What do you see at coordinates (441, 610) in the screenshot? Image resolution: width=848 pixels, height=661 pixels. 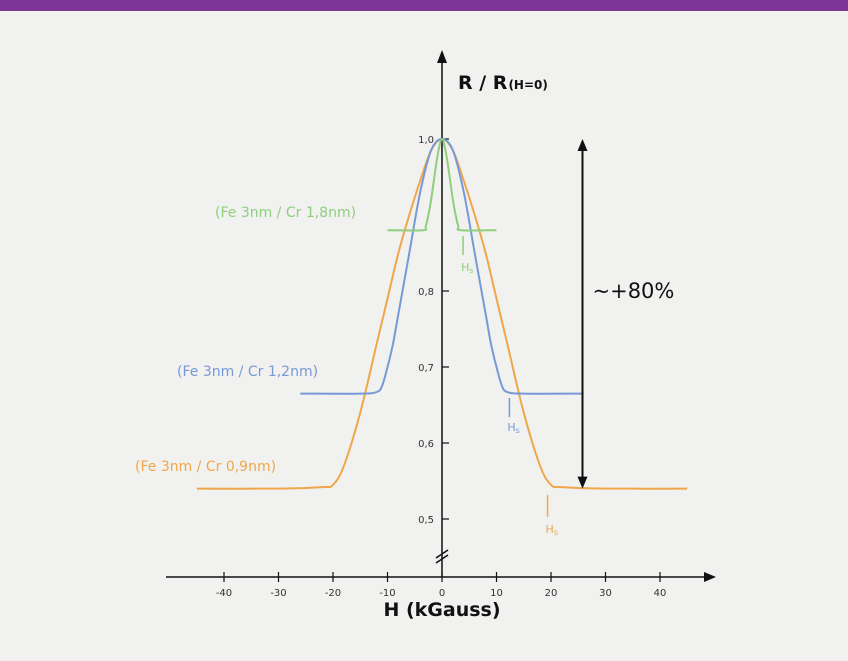 I see `x-axis-title: H (kGauss)` at bounding box center [441, 610].